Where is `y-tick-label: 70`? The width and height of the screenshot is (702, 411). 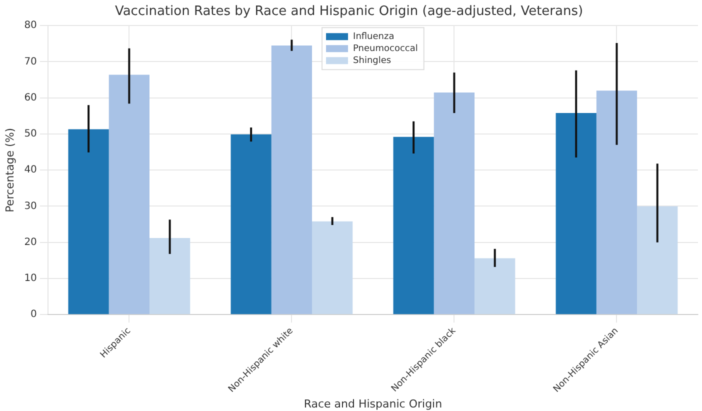
y-tick-label: 70 is located at coordinates (30, 62).